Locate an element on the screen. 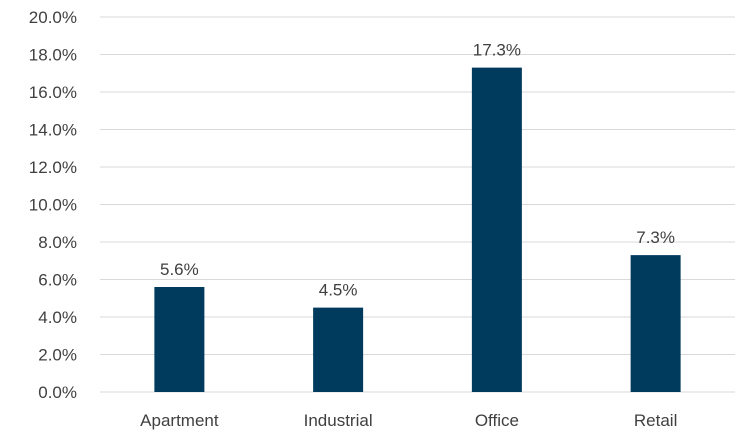 The width and height of the screenshot is (735, 435). y-tick-label: 0.0% is located at coordinates (57, 392).